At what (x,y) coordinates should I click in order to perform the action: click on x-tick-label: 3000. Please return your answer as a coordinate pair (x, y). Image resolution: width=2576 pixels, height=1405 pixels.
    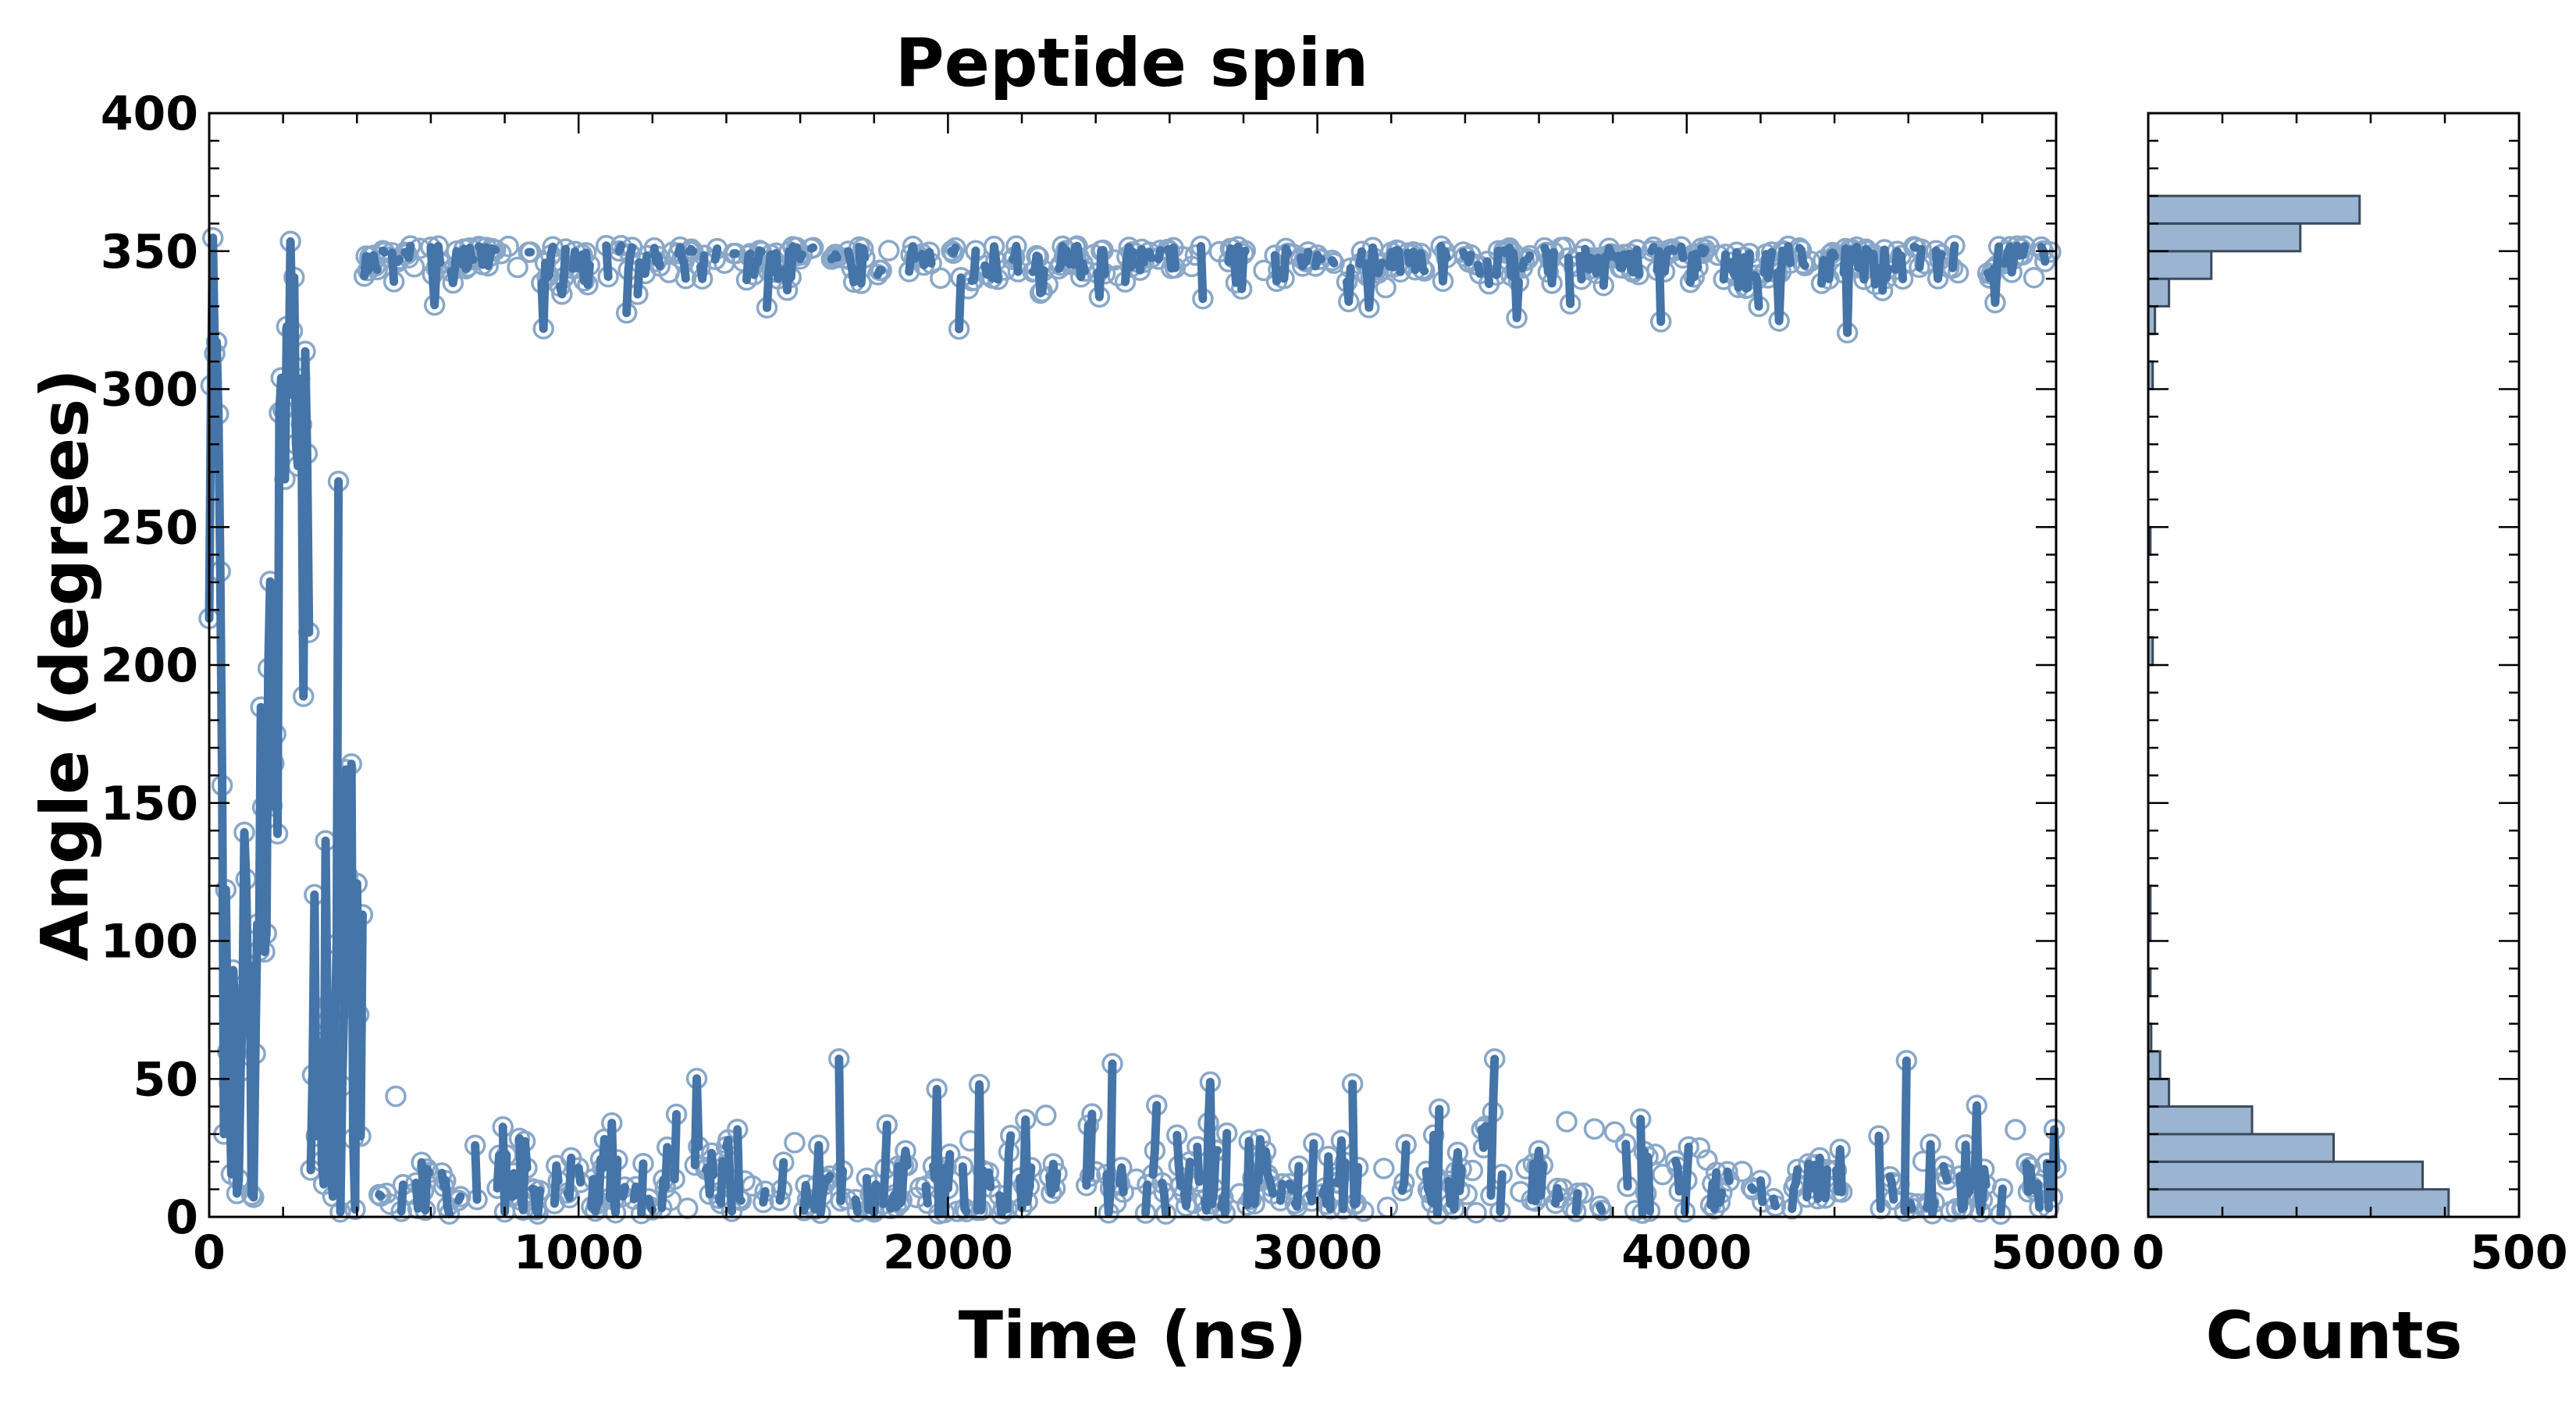
    Looking at the image, I should click on (1317, 1252).